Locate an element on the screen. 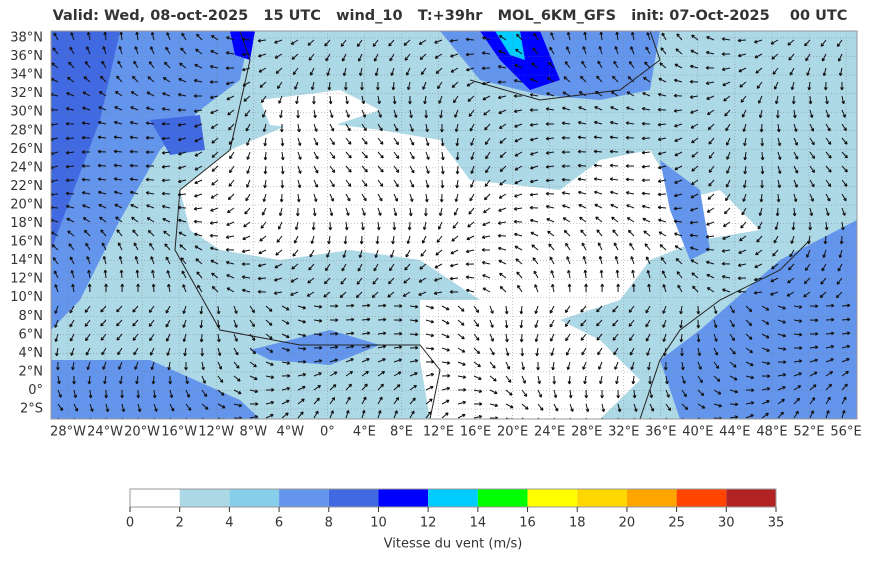  longitude-label: 36°E is located at coordinates (660, 432).